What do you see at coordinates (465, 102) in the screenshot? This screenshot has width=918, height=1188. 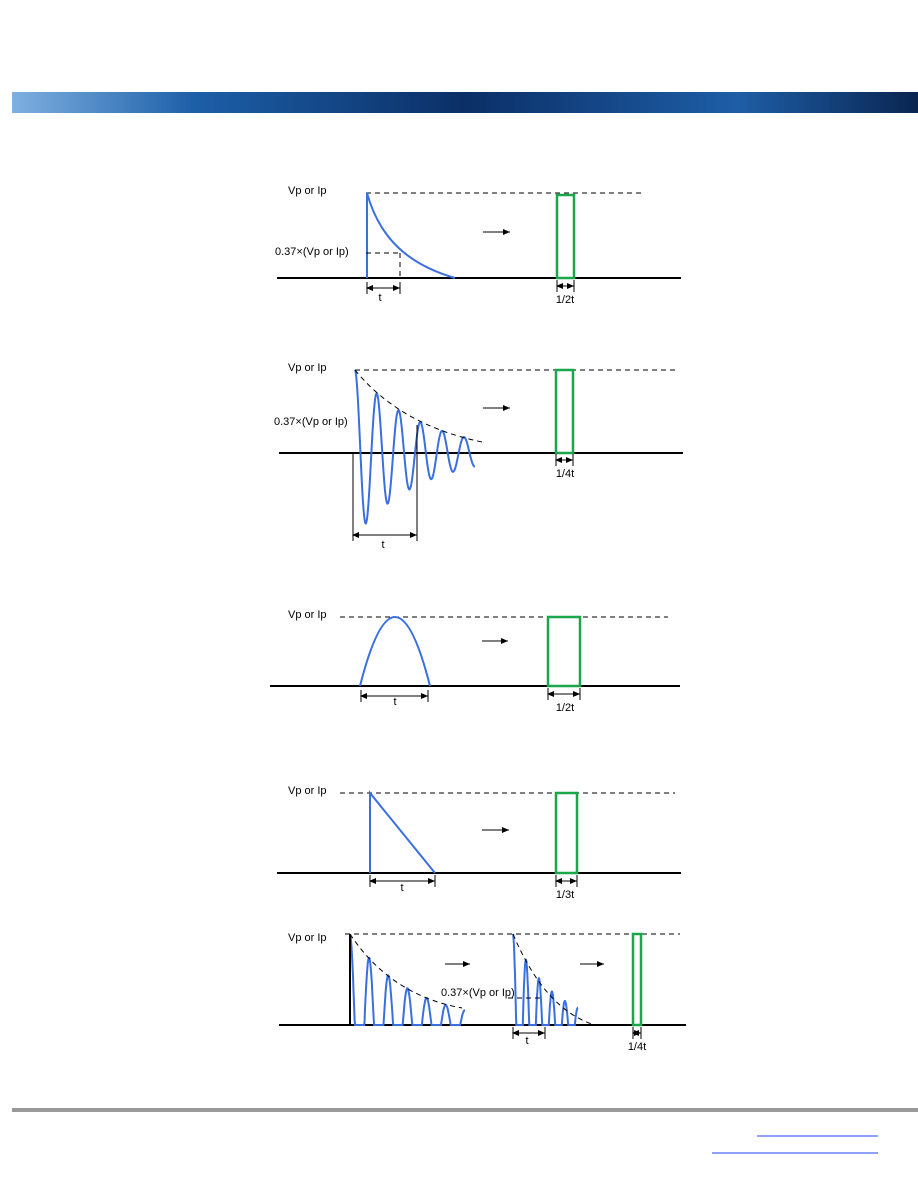 I see `header-banner` at bounding box center [465, 102].